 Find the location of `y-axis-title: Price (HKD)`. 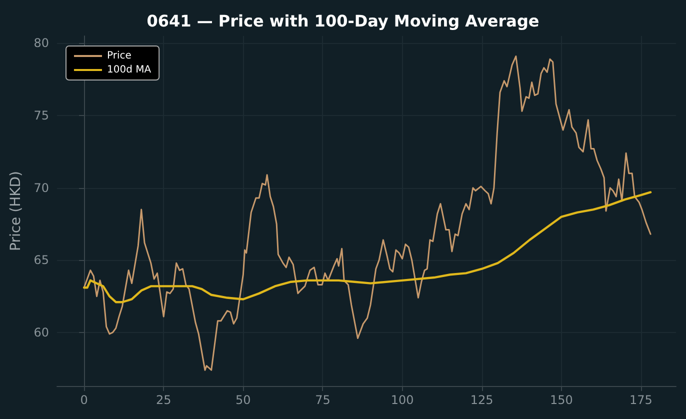

y-axis-title: Price (HKD) is located at coordinates (16, 211).